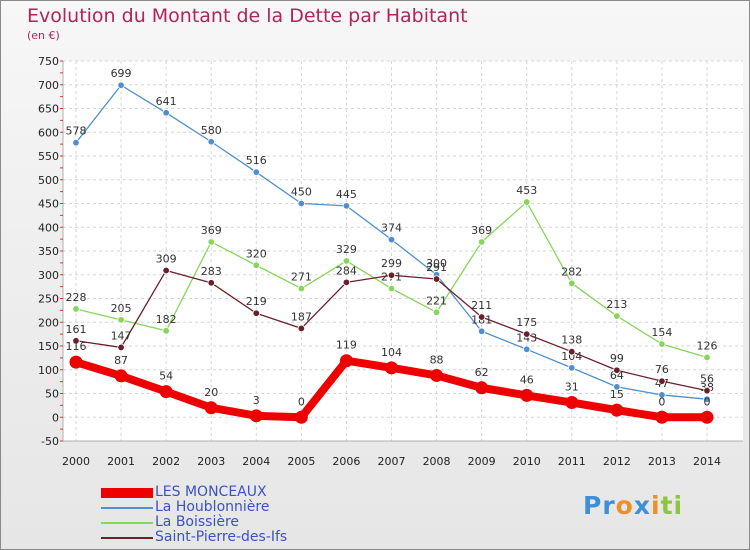  What do you see at coordinates (43, 35) in the screenshot?
I see `chart-subtitle: (en €)` at bounding box center [43, 35].